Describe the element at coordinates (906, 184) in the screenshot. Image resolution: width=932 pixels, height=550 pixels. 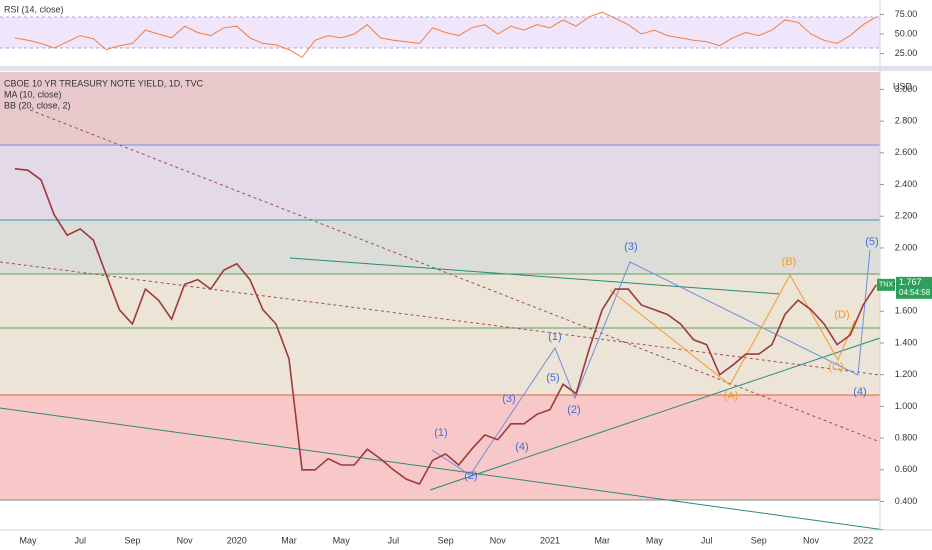
I see `y-tick-label: 2.400` at that location.